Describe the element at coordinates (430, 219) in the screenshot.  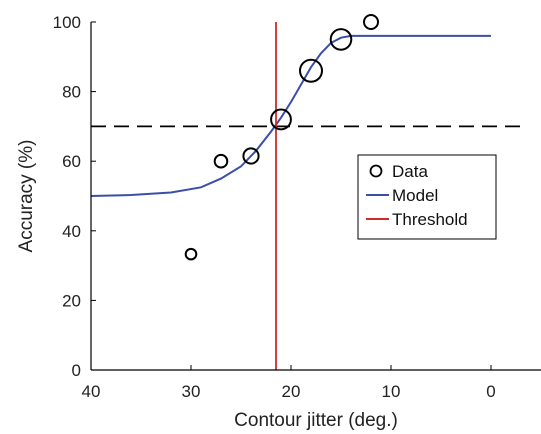
I see `legend-threshold-label: Threshold` at that location.